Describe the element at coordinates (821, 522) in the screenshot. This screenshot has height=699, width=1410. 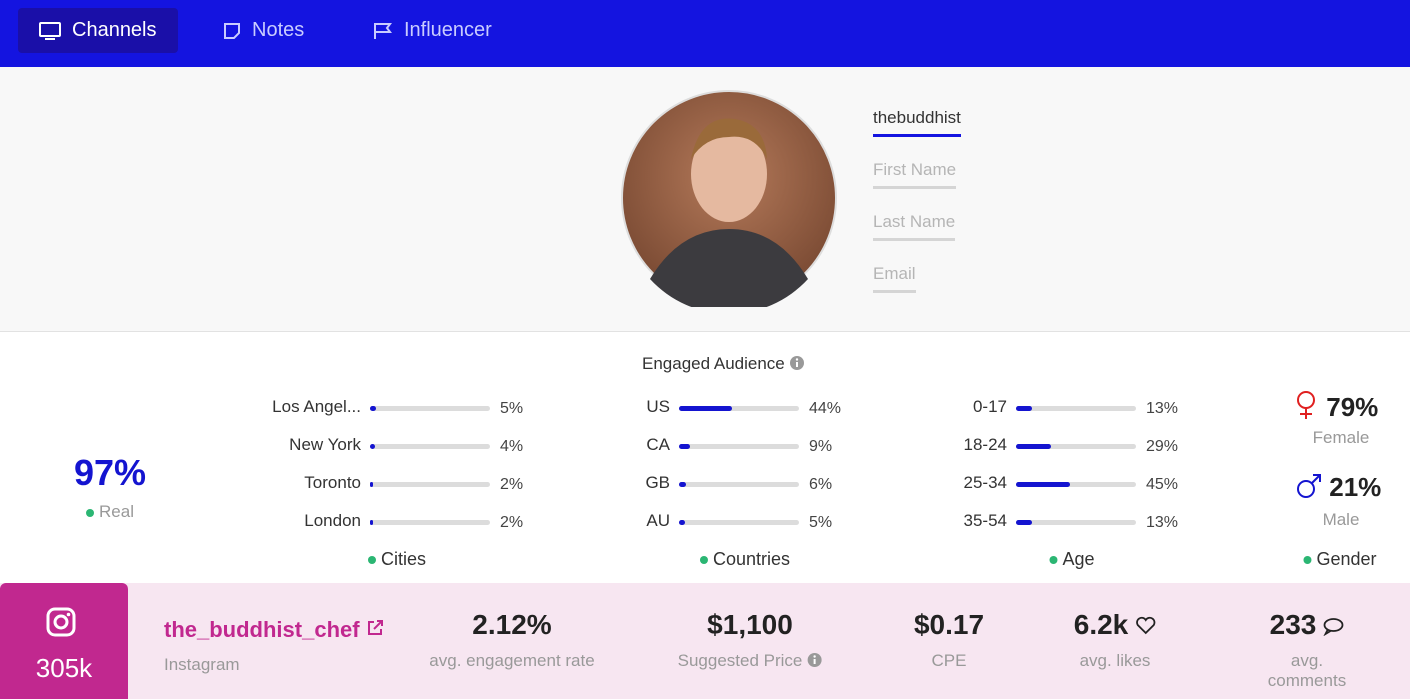
I see `row-percent: 5%` at that location.